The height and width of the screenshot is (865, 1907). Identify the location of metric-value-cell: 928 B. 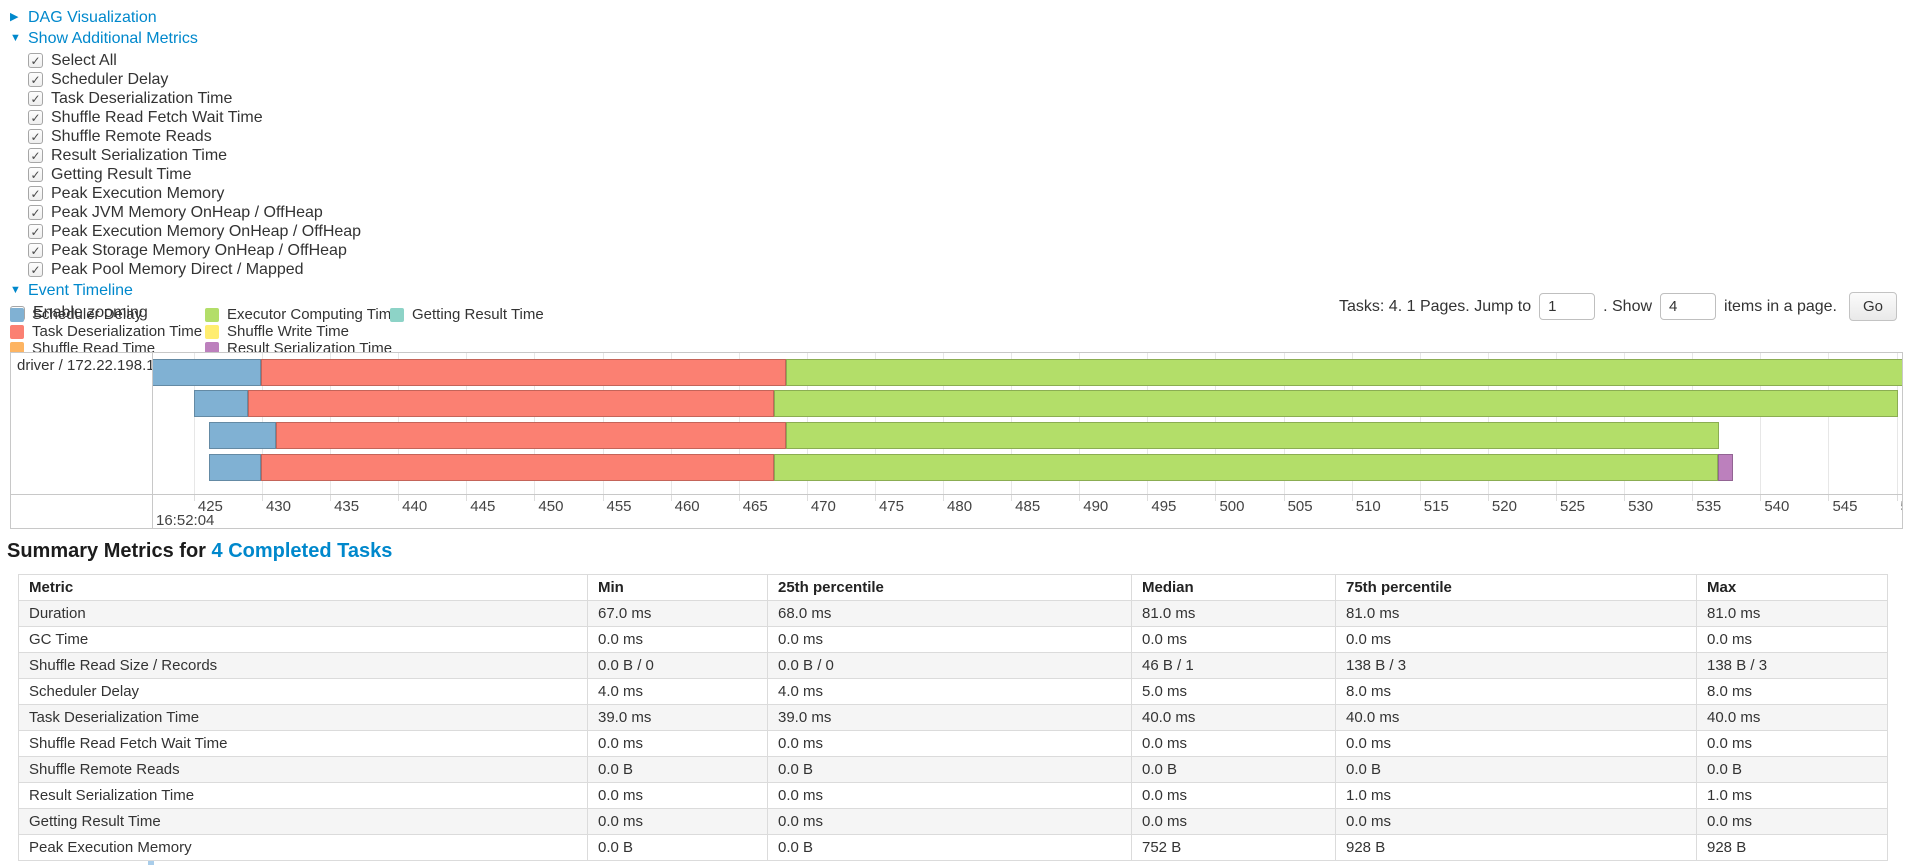
(1516, 847).